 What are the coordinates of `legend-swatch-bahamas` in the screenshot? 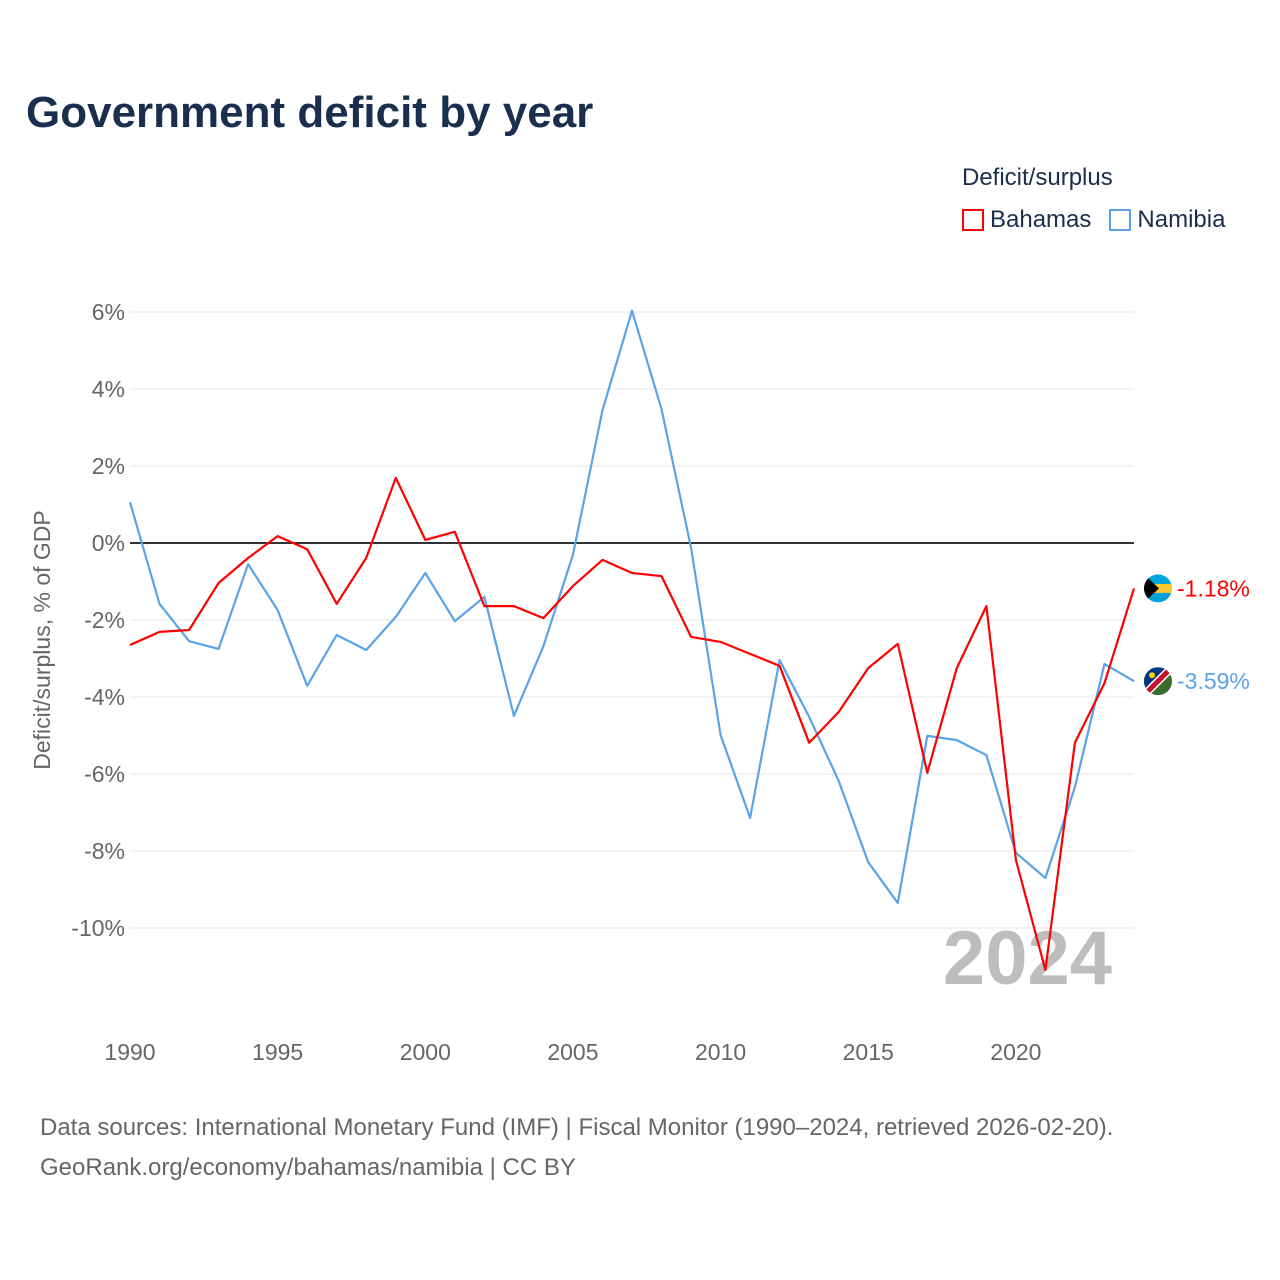 It's located at (973, 220).